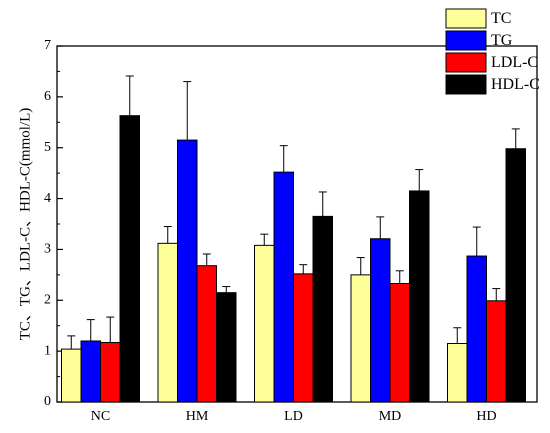 This screenshot has width=550, height=433. I want to click on y-tick-label: 7, so click(47, 45).